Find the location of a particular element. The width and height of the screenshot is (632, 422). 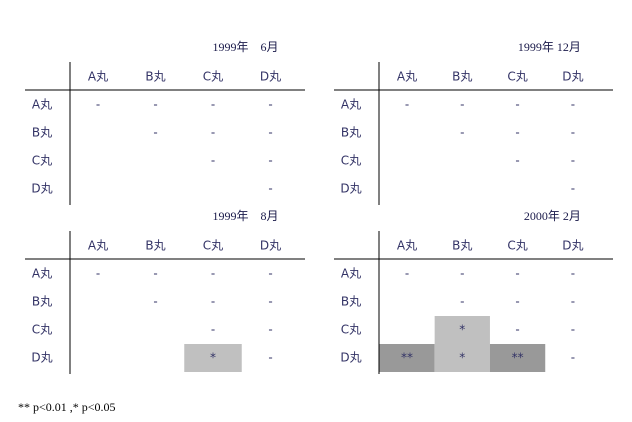

footnote: ** p<0.01 ,* p<0.05 is located at coordinates (67, 407).